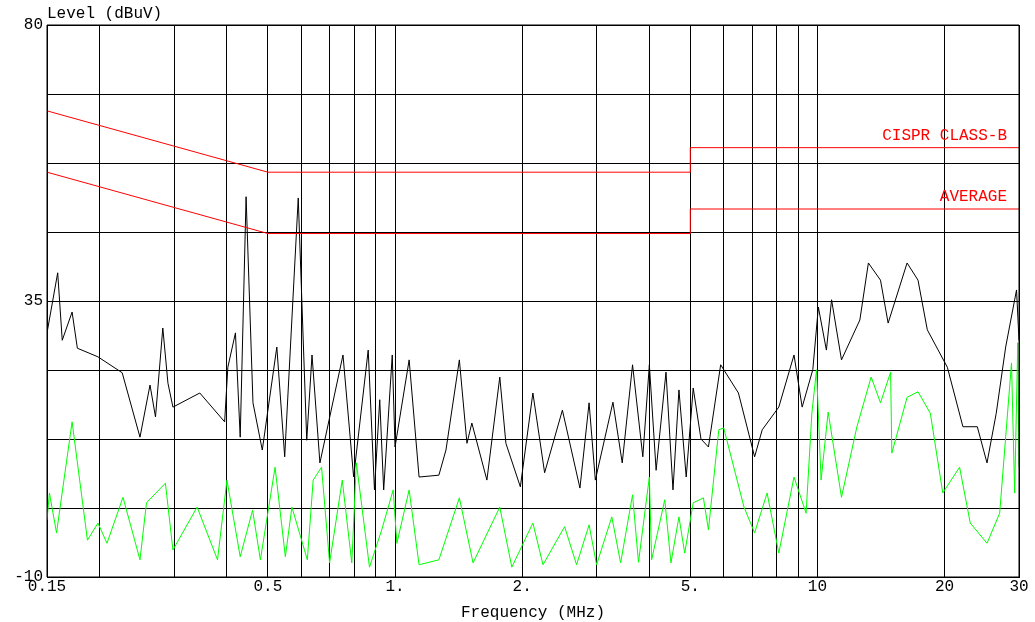  I want to click on y-tick-label: 80, so click(33, 25).